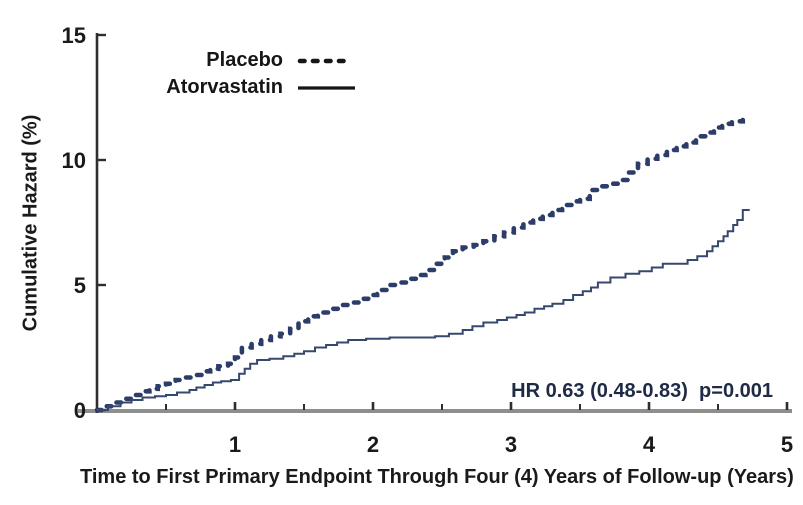 The width and height of the screenshot is (803, 505). Describe the element at coordinates (74, 160) in the screenshot. I see `y-tick-label: 10` at that location.